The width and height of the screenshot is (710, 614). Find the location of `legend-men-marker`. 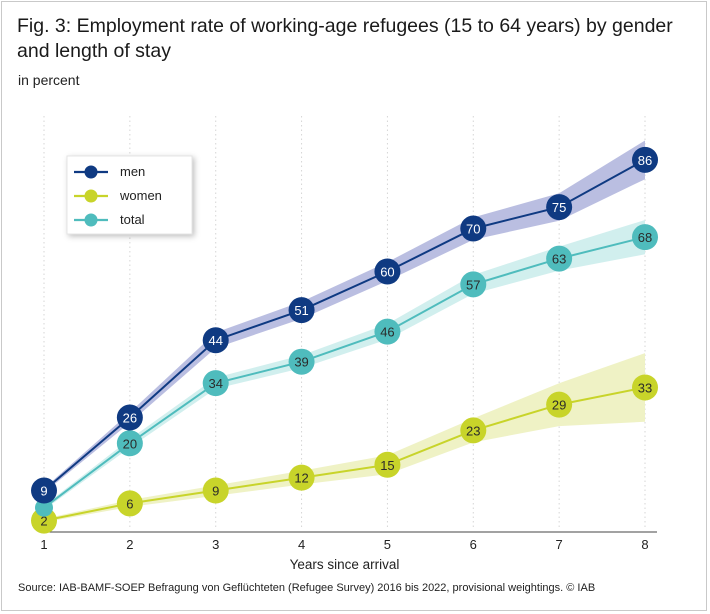

legend-men-marker is located at coordinates (91, 172).